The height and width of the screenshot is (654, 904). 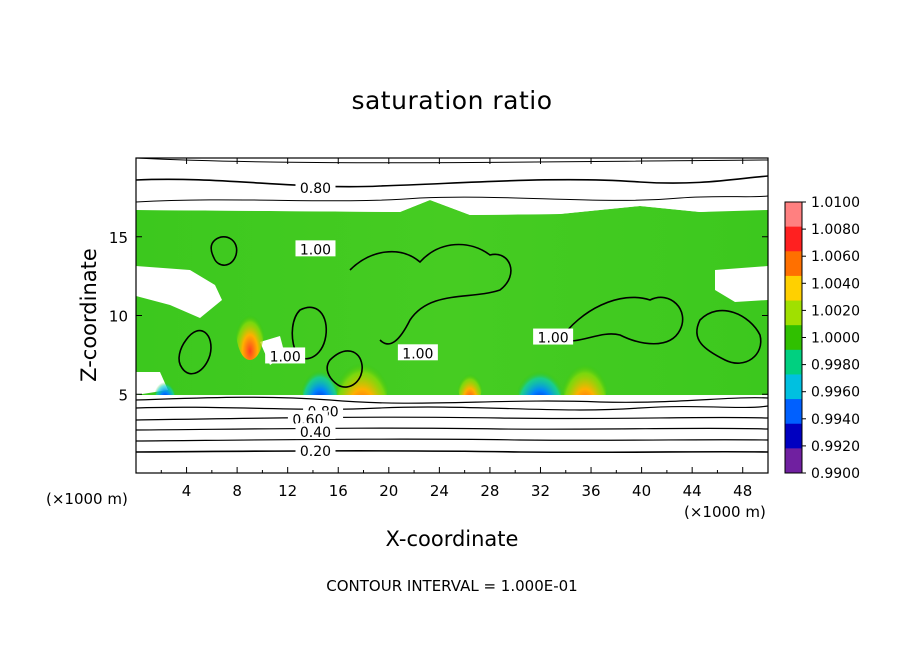 What do you see at coordinates (123, 395) in the screenshot?
I see `y-tick-label: 5` at bounding box center [123, 395].